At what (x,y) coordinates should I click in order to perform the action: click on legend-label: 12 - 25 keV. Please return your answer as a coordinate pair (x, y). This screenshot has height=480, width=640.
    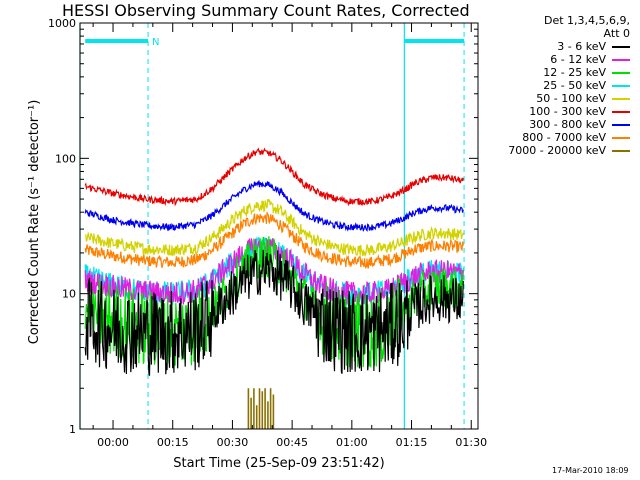
    Looking at the image, I should click on (574, 72).